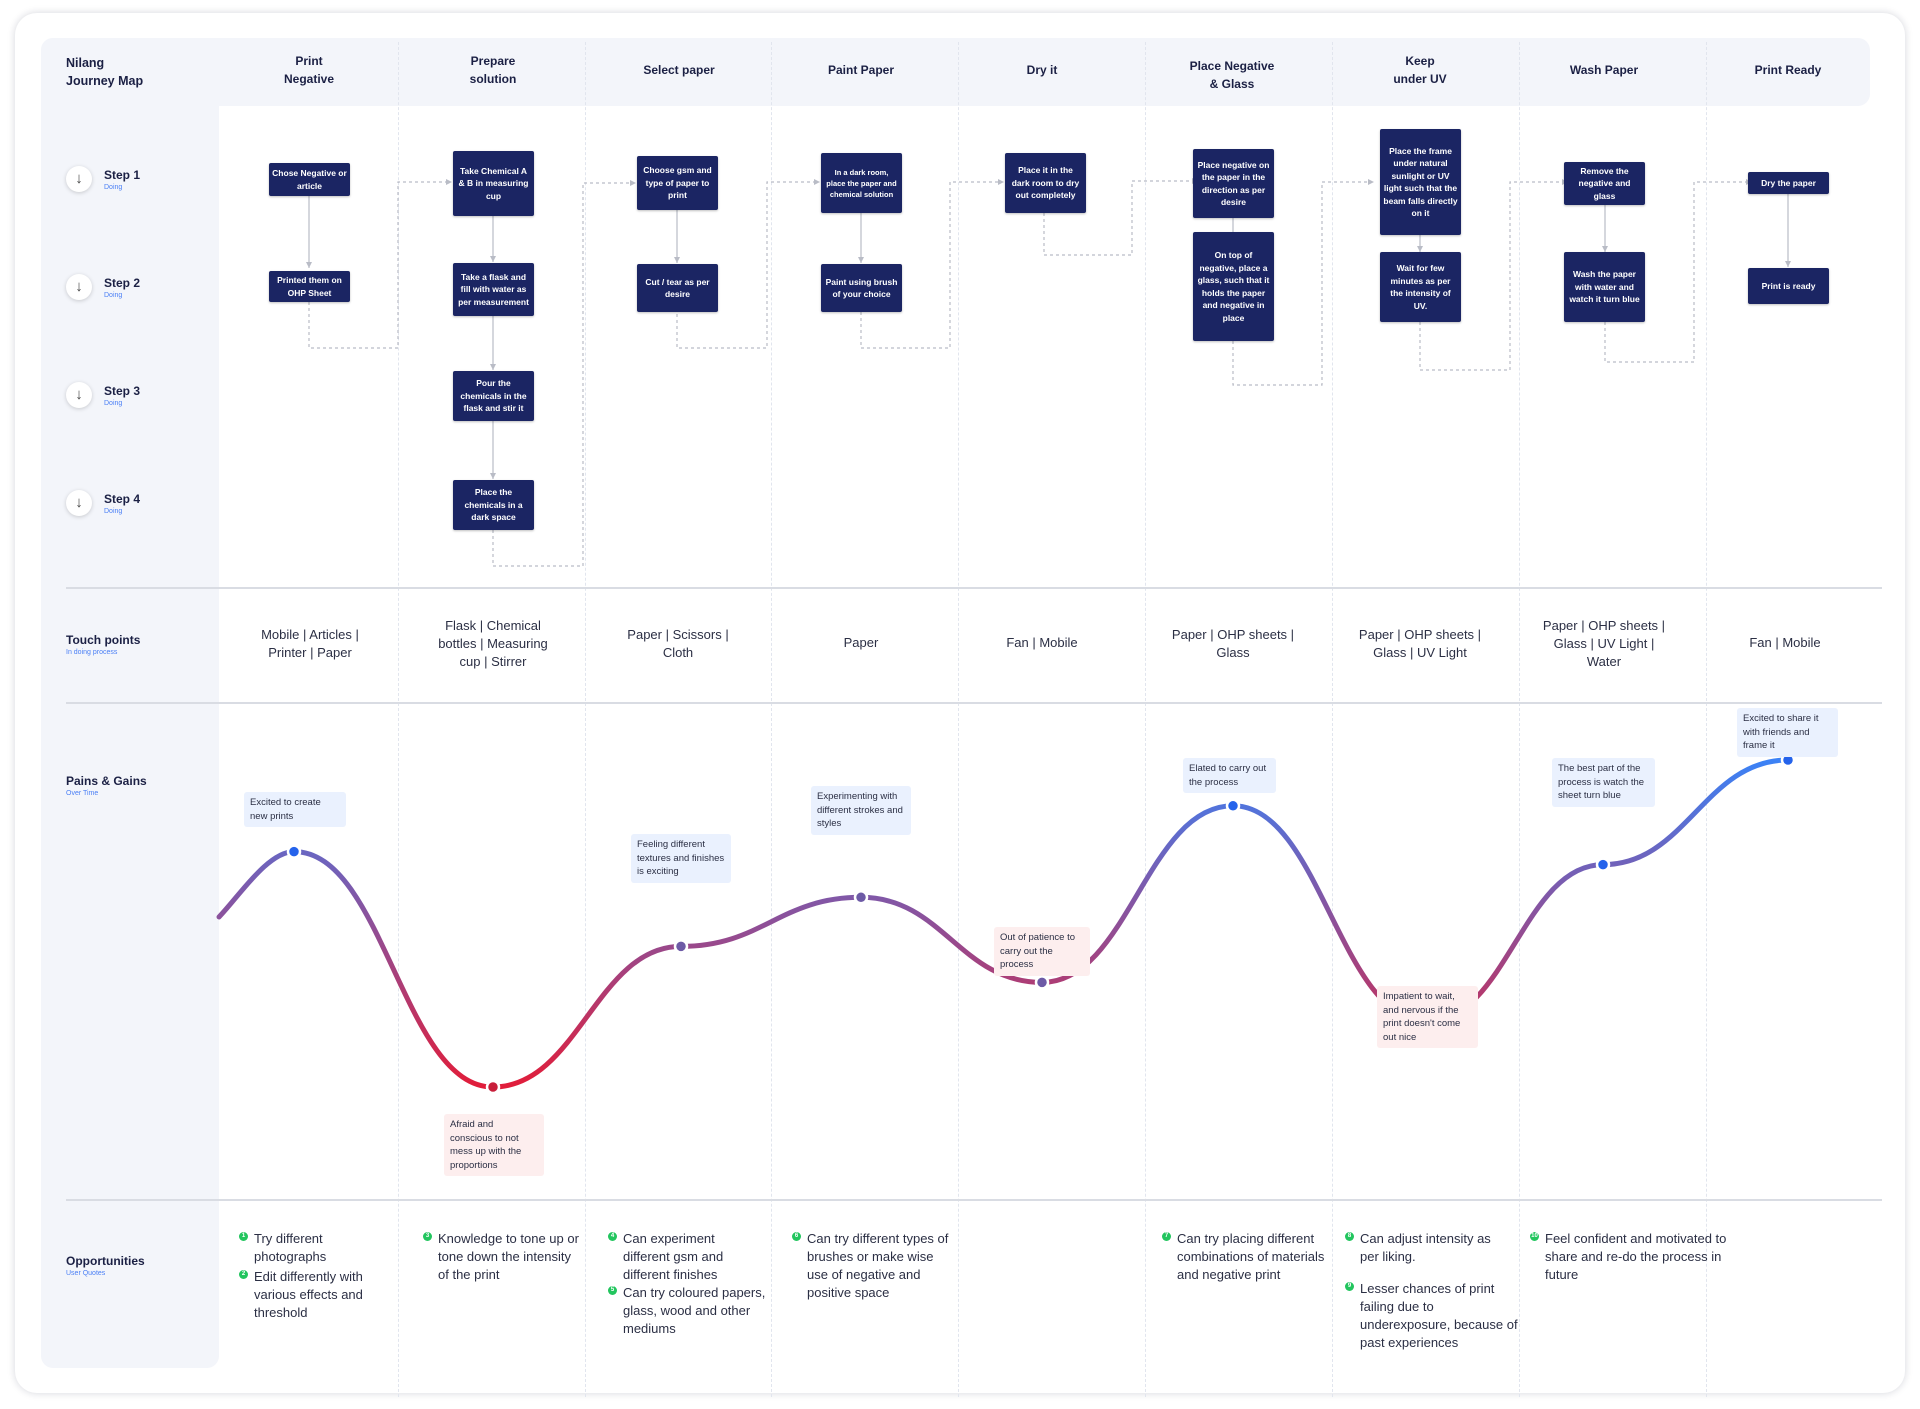 The image size is (1920, 1409). What do you see at coordinates (677, 288) in the screenshot?
I see `step-box: Cut / tear as per desire` at bounding box center [677, 288].